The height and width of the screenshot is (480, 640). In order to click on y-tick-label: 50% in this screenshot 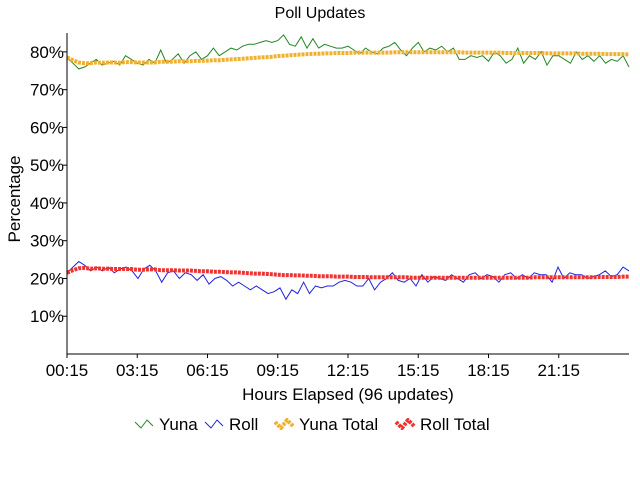, I will do `click(47, 165)`.